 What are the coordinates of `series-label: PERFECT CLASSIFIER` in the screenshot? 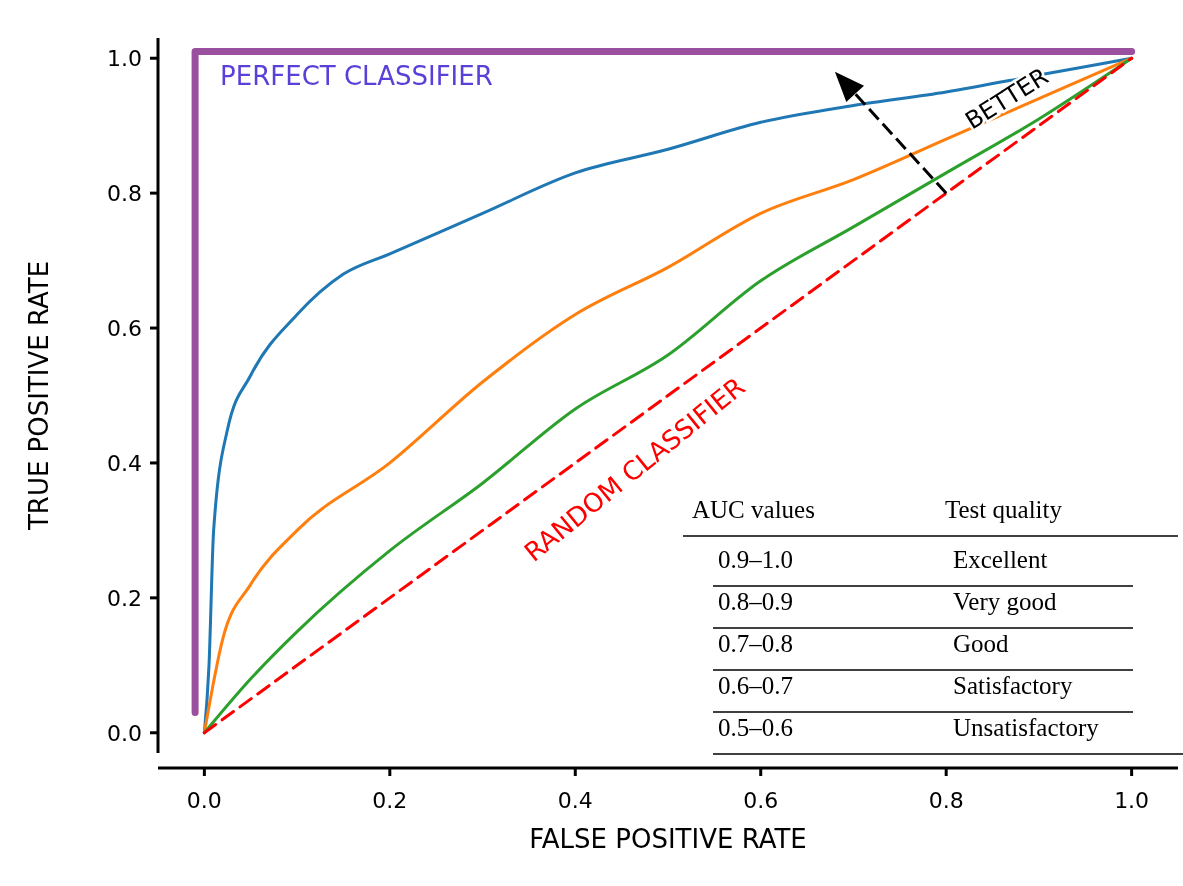 It's located at (356, 76).